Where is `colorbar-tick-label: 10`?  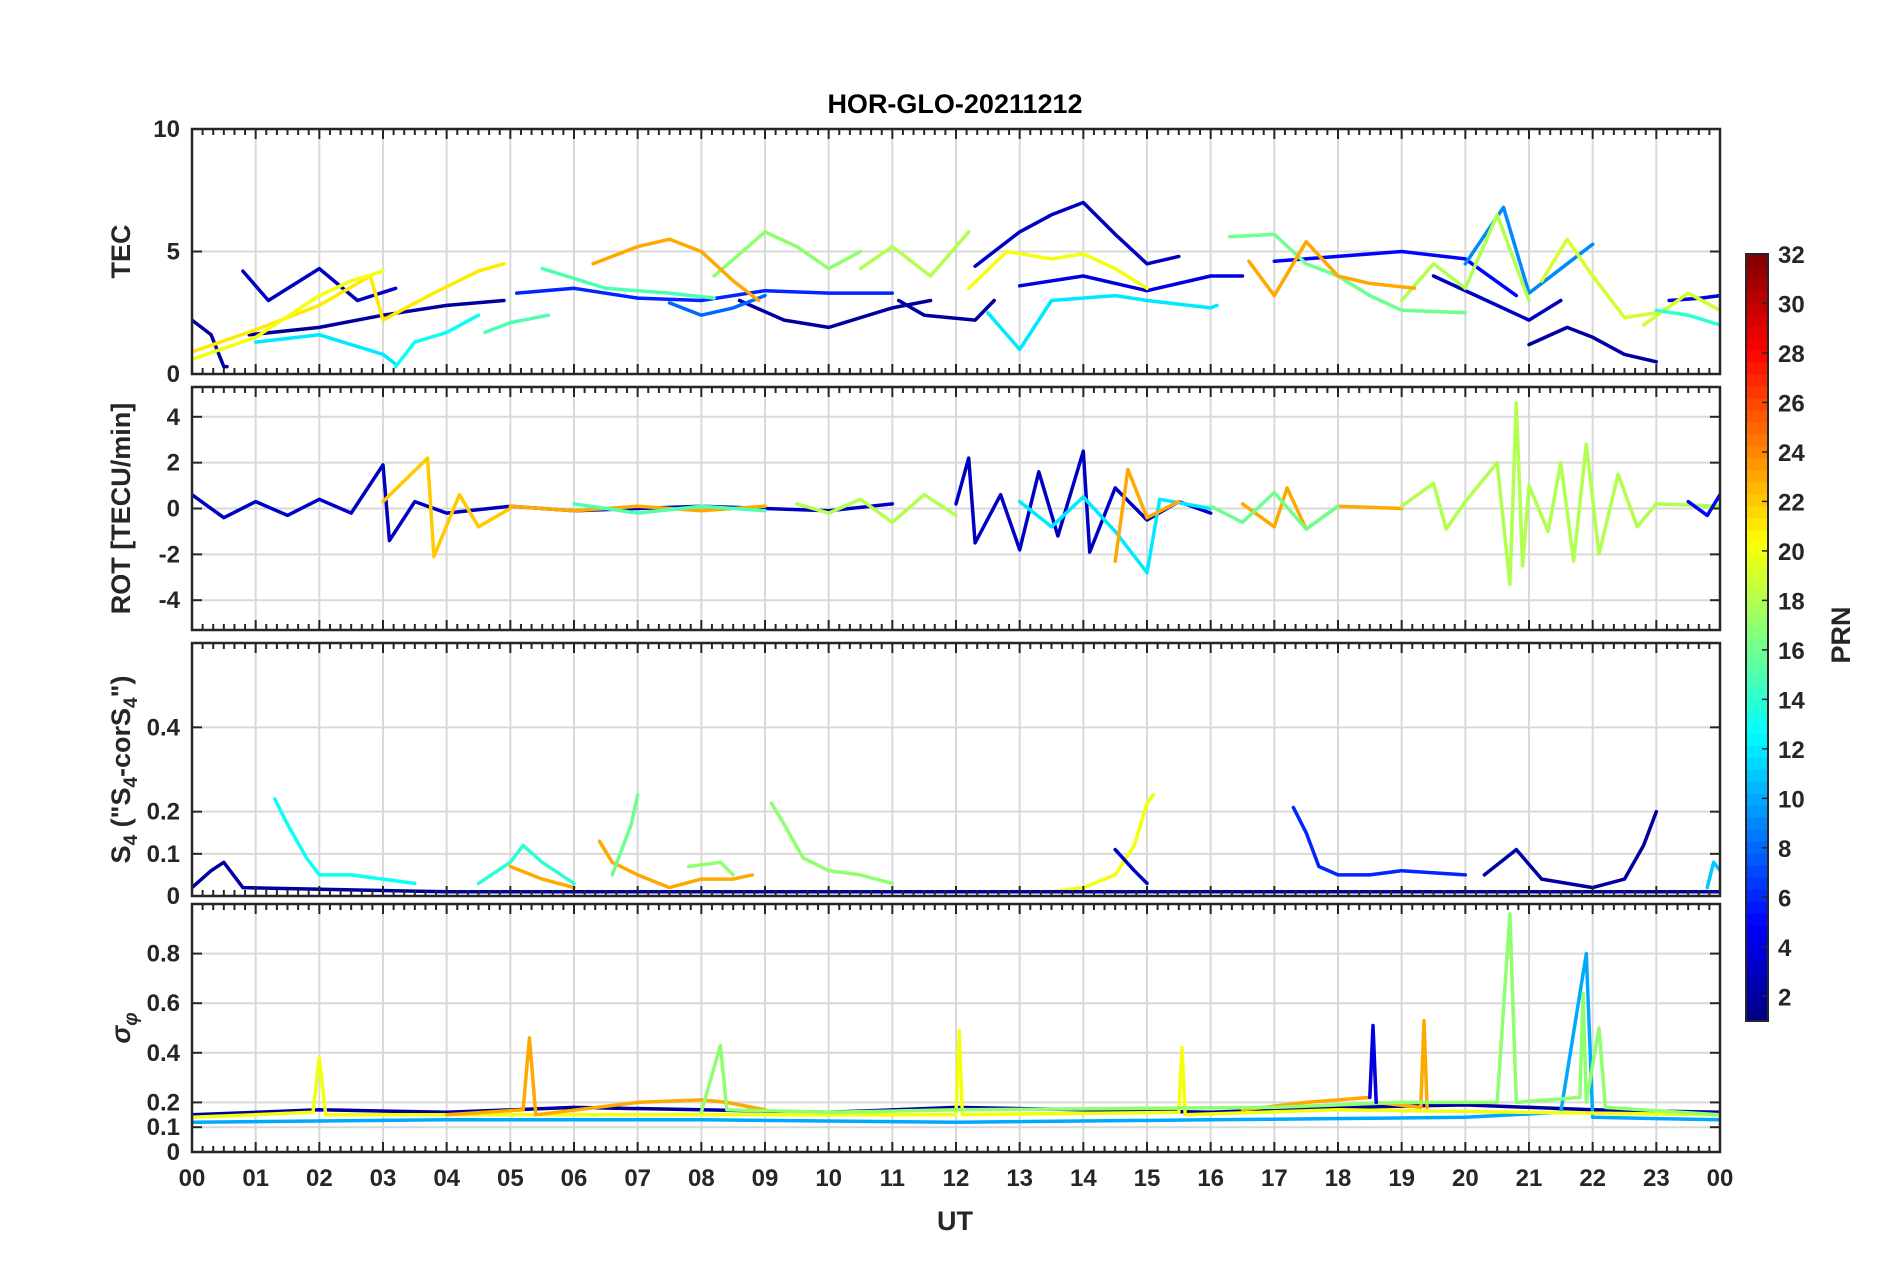
colorbar-tick-label: 10 is located at coordinates (1791, 799).